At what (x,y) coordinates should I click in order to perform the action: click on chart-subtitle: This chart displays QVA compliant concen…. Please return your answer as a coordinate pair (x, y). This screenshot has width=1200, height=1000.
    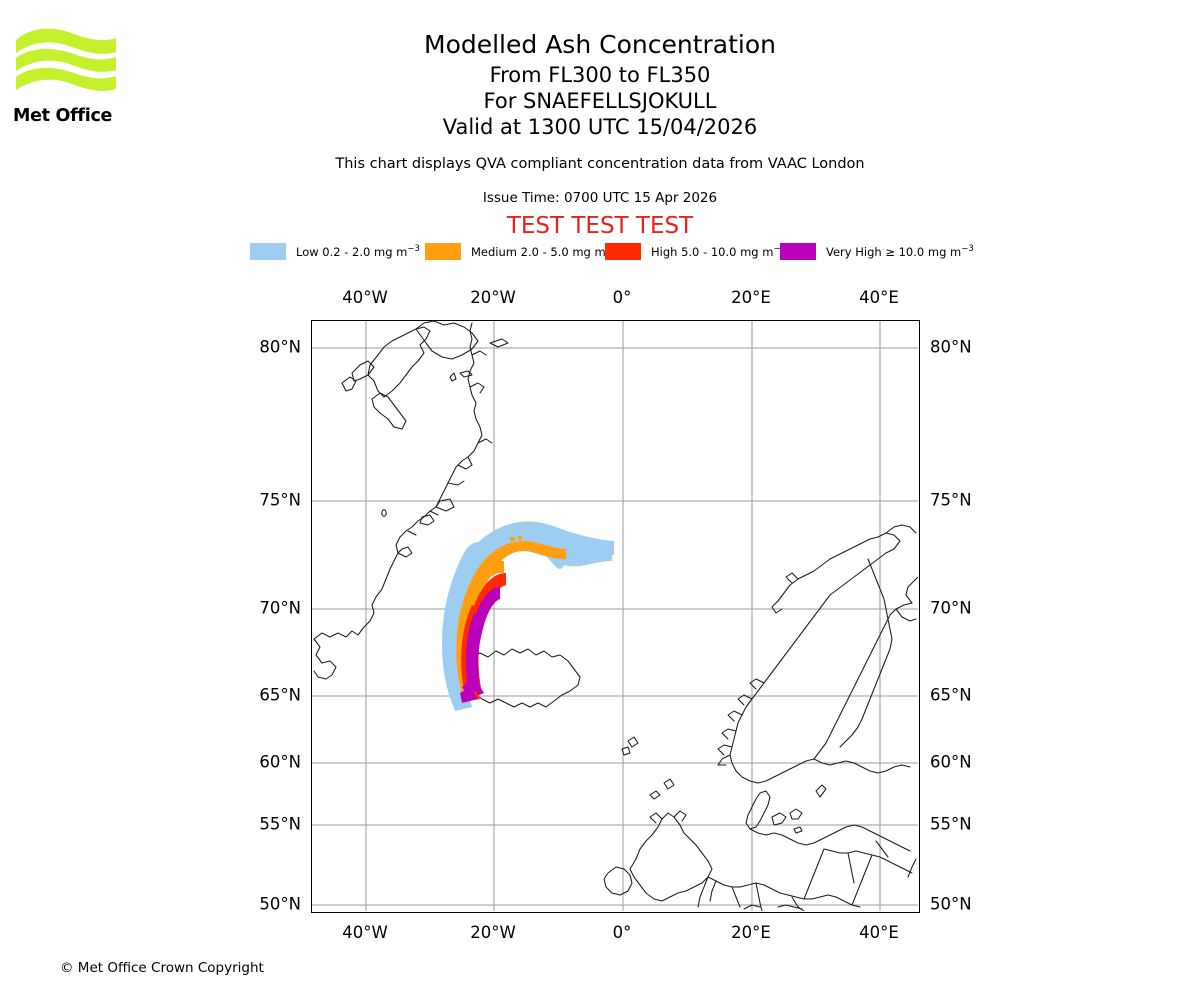
    Looking at the image, I should click on (600, 164).